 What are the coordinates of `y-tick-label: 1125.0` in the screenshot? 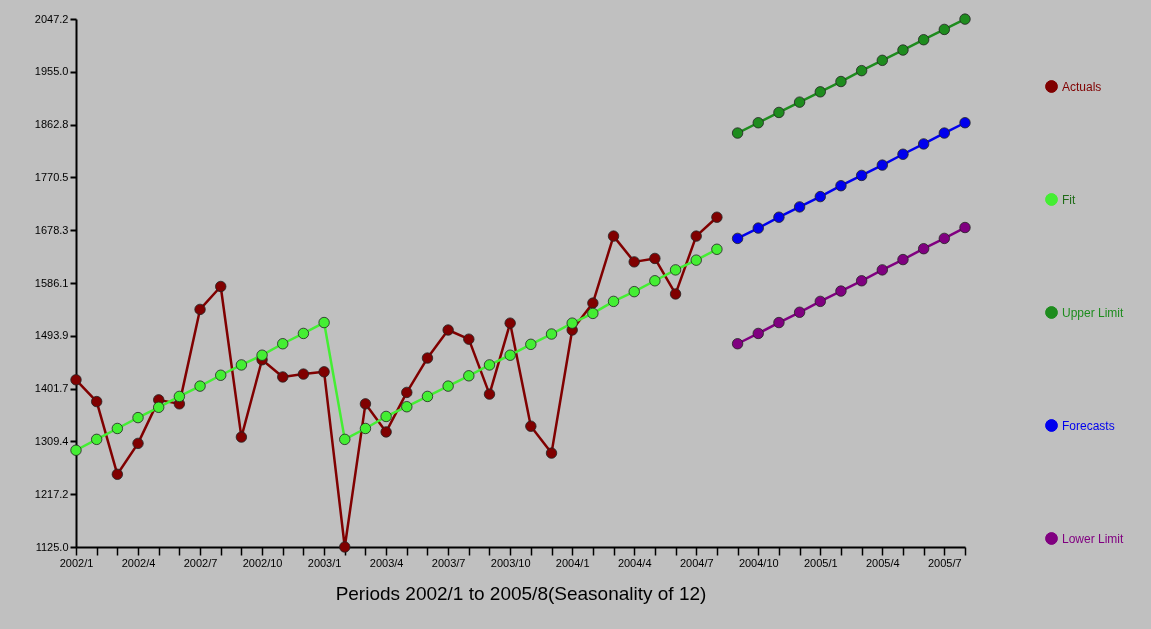 It's located at (52, 546).